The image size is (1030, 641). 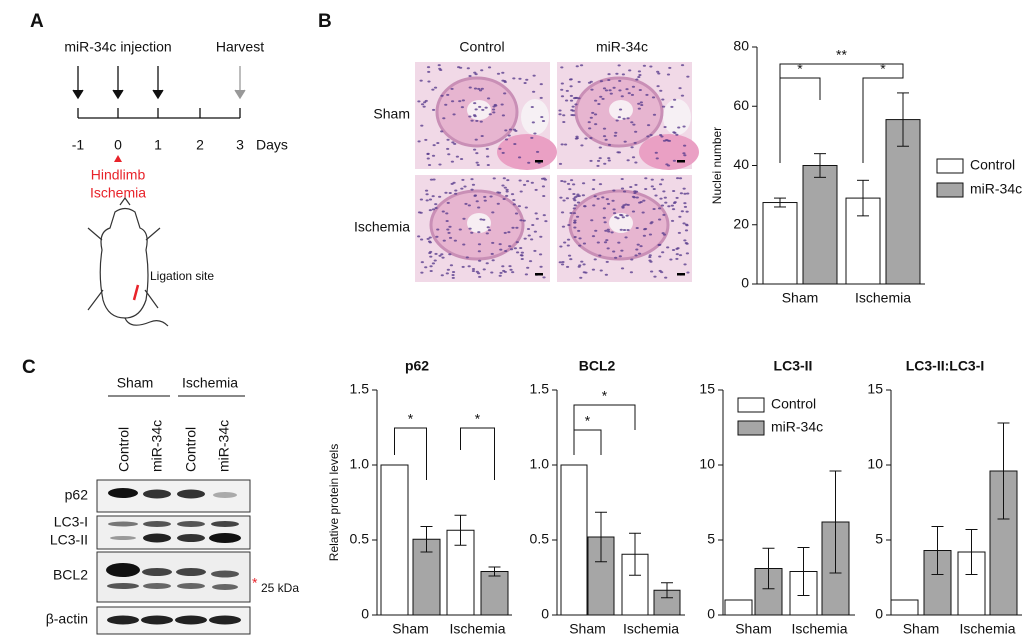 What do you see at coordinates (903, 202) in the screenshot?
I see `bar` at bounding box center [903, 202].